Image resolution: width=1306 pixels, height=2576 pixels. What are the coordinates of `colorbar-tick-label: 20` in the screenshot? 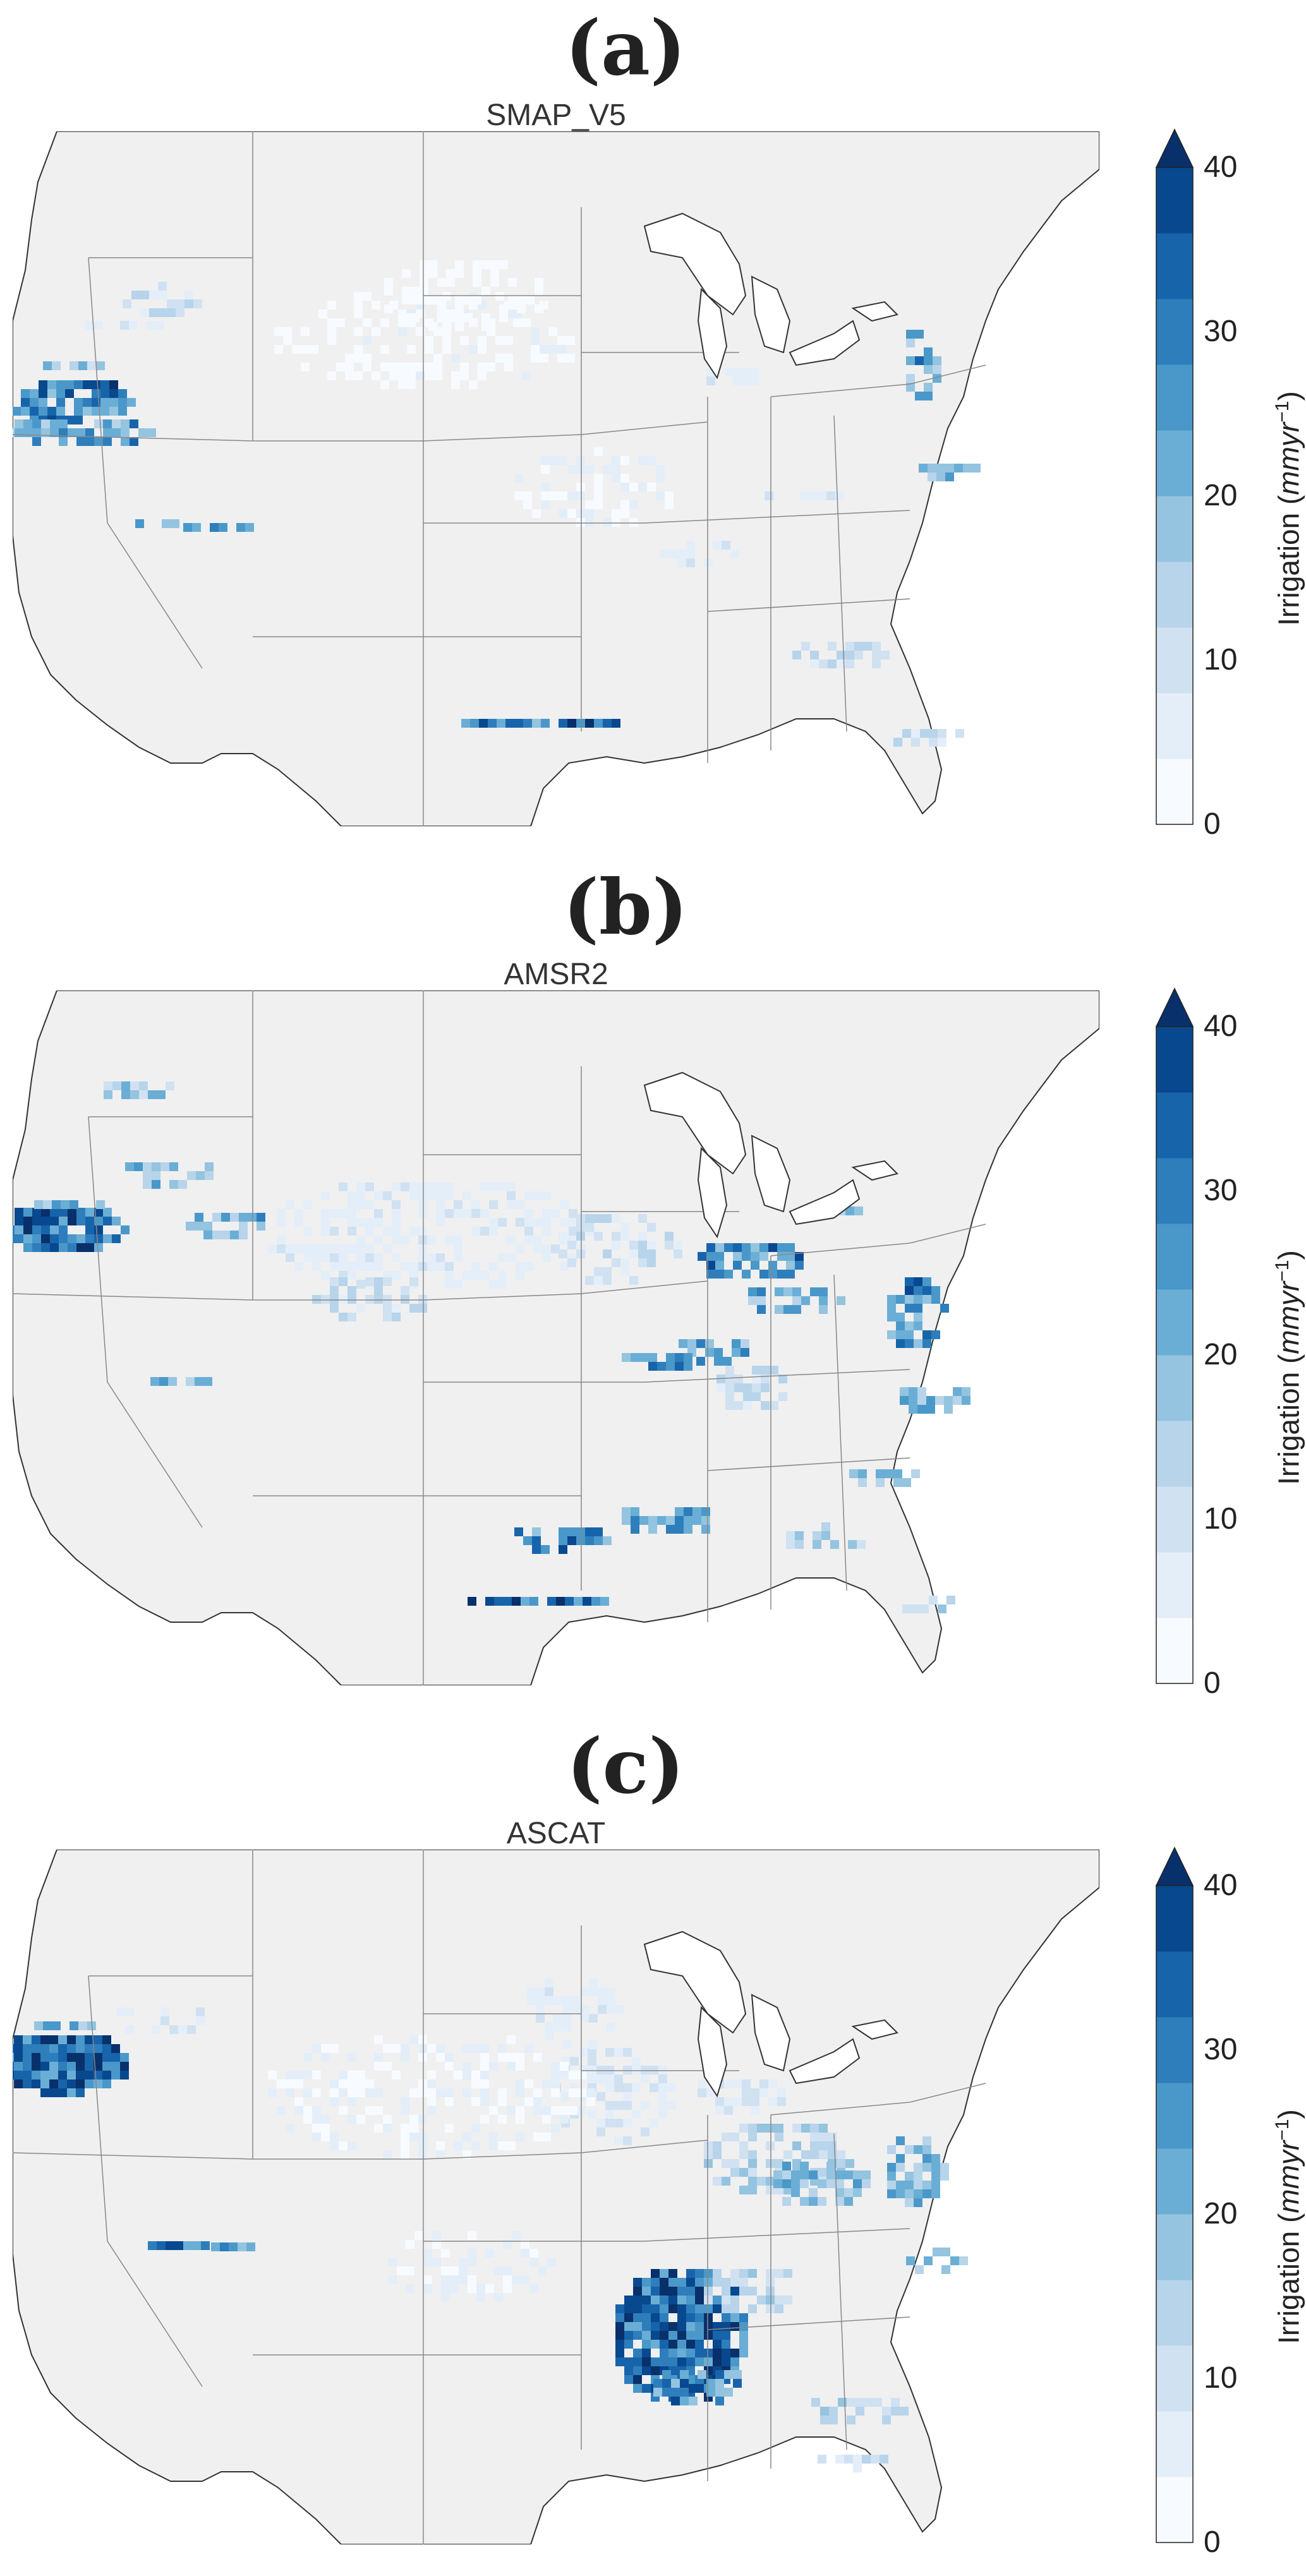 It's located at (1221, 1354).